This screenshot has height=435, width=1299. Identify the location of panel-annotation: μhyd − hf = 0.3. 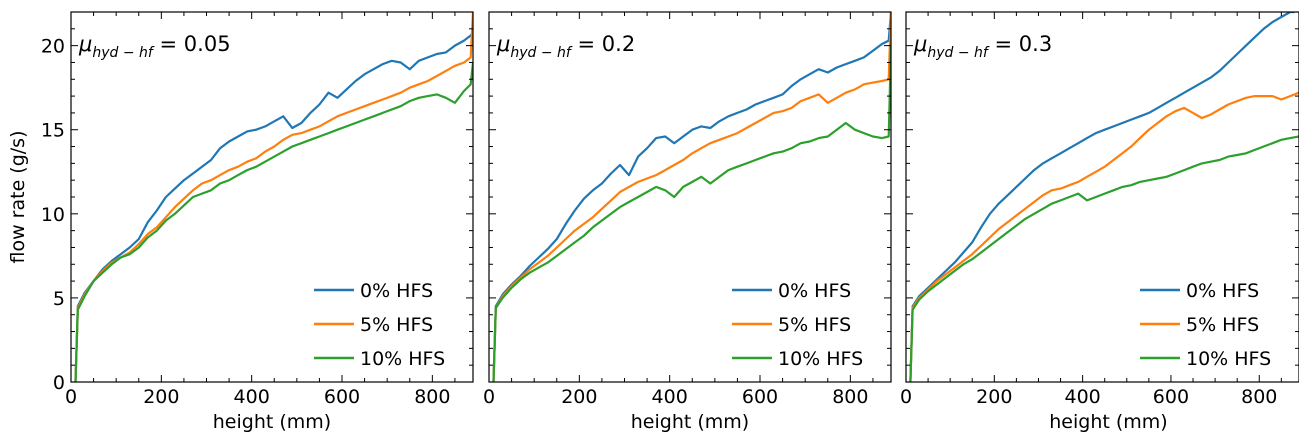
(982, 46).